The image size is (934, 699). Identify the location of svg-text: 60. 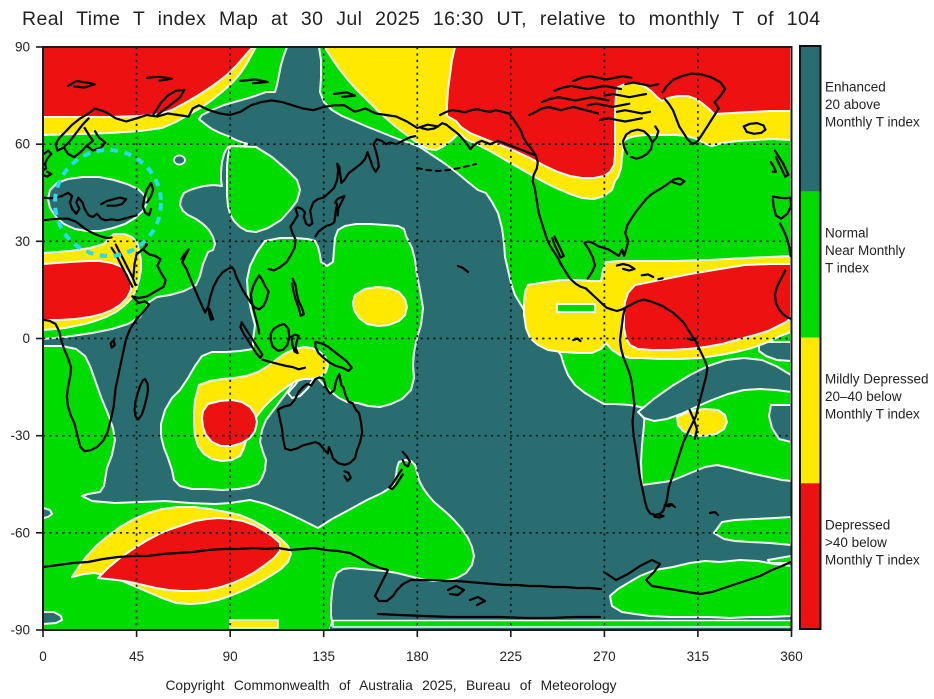
(22, 144).